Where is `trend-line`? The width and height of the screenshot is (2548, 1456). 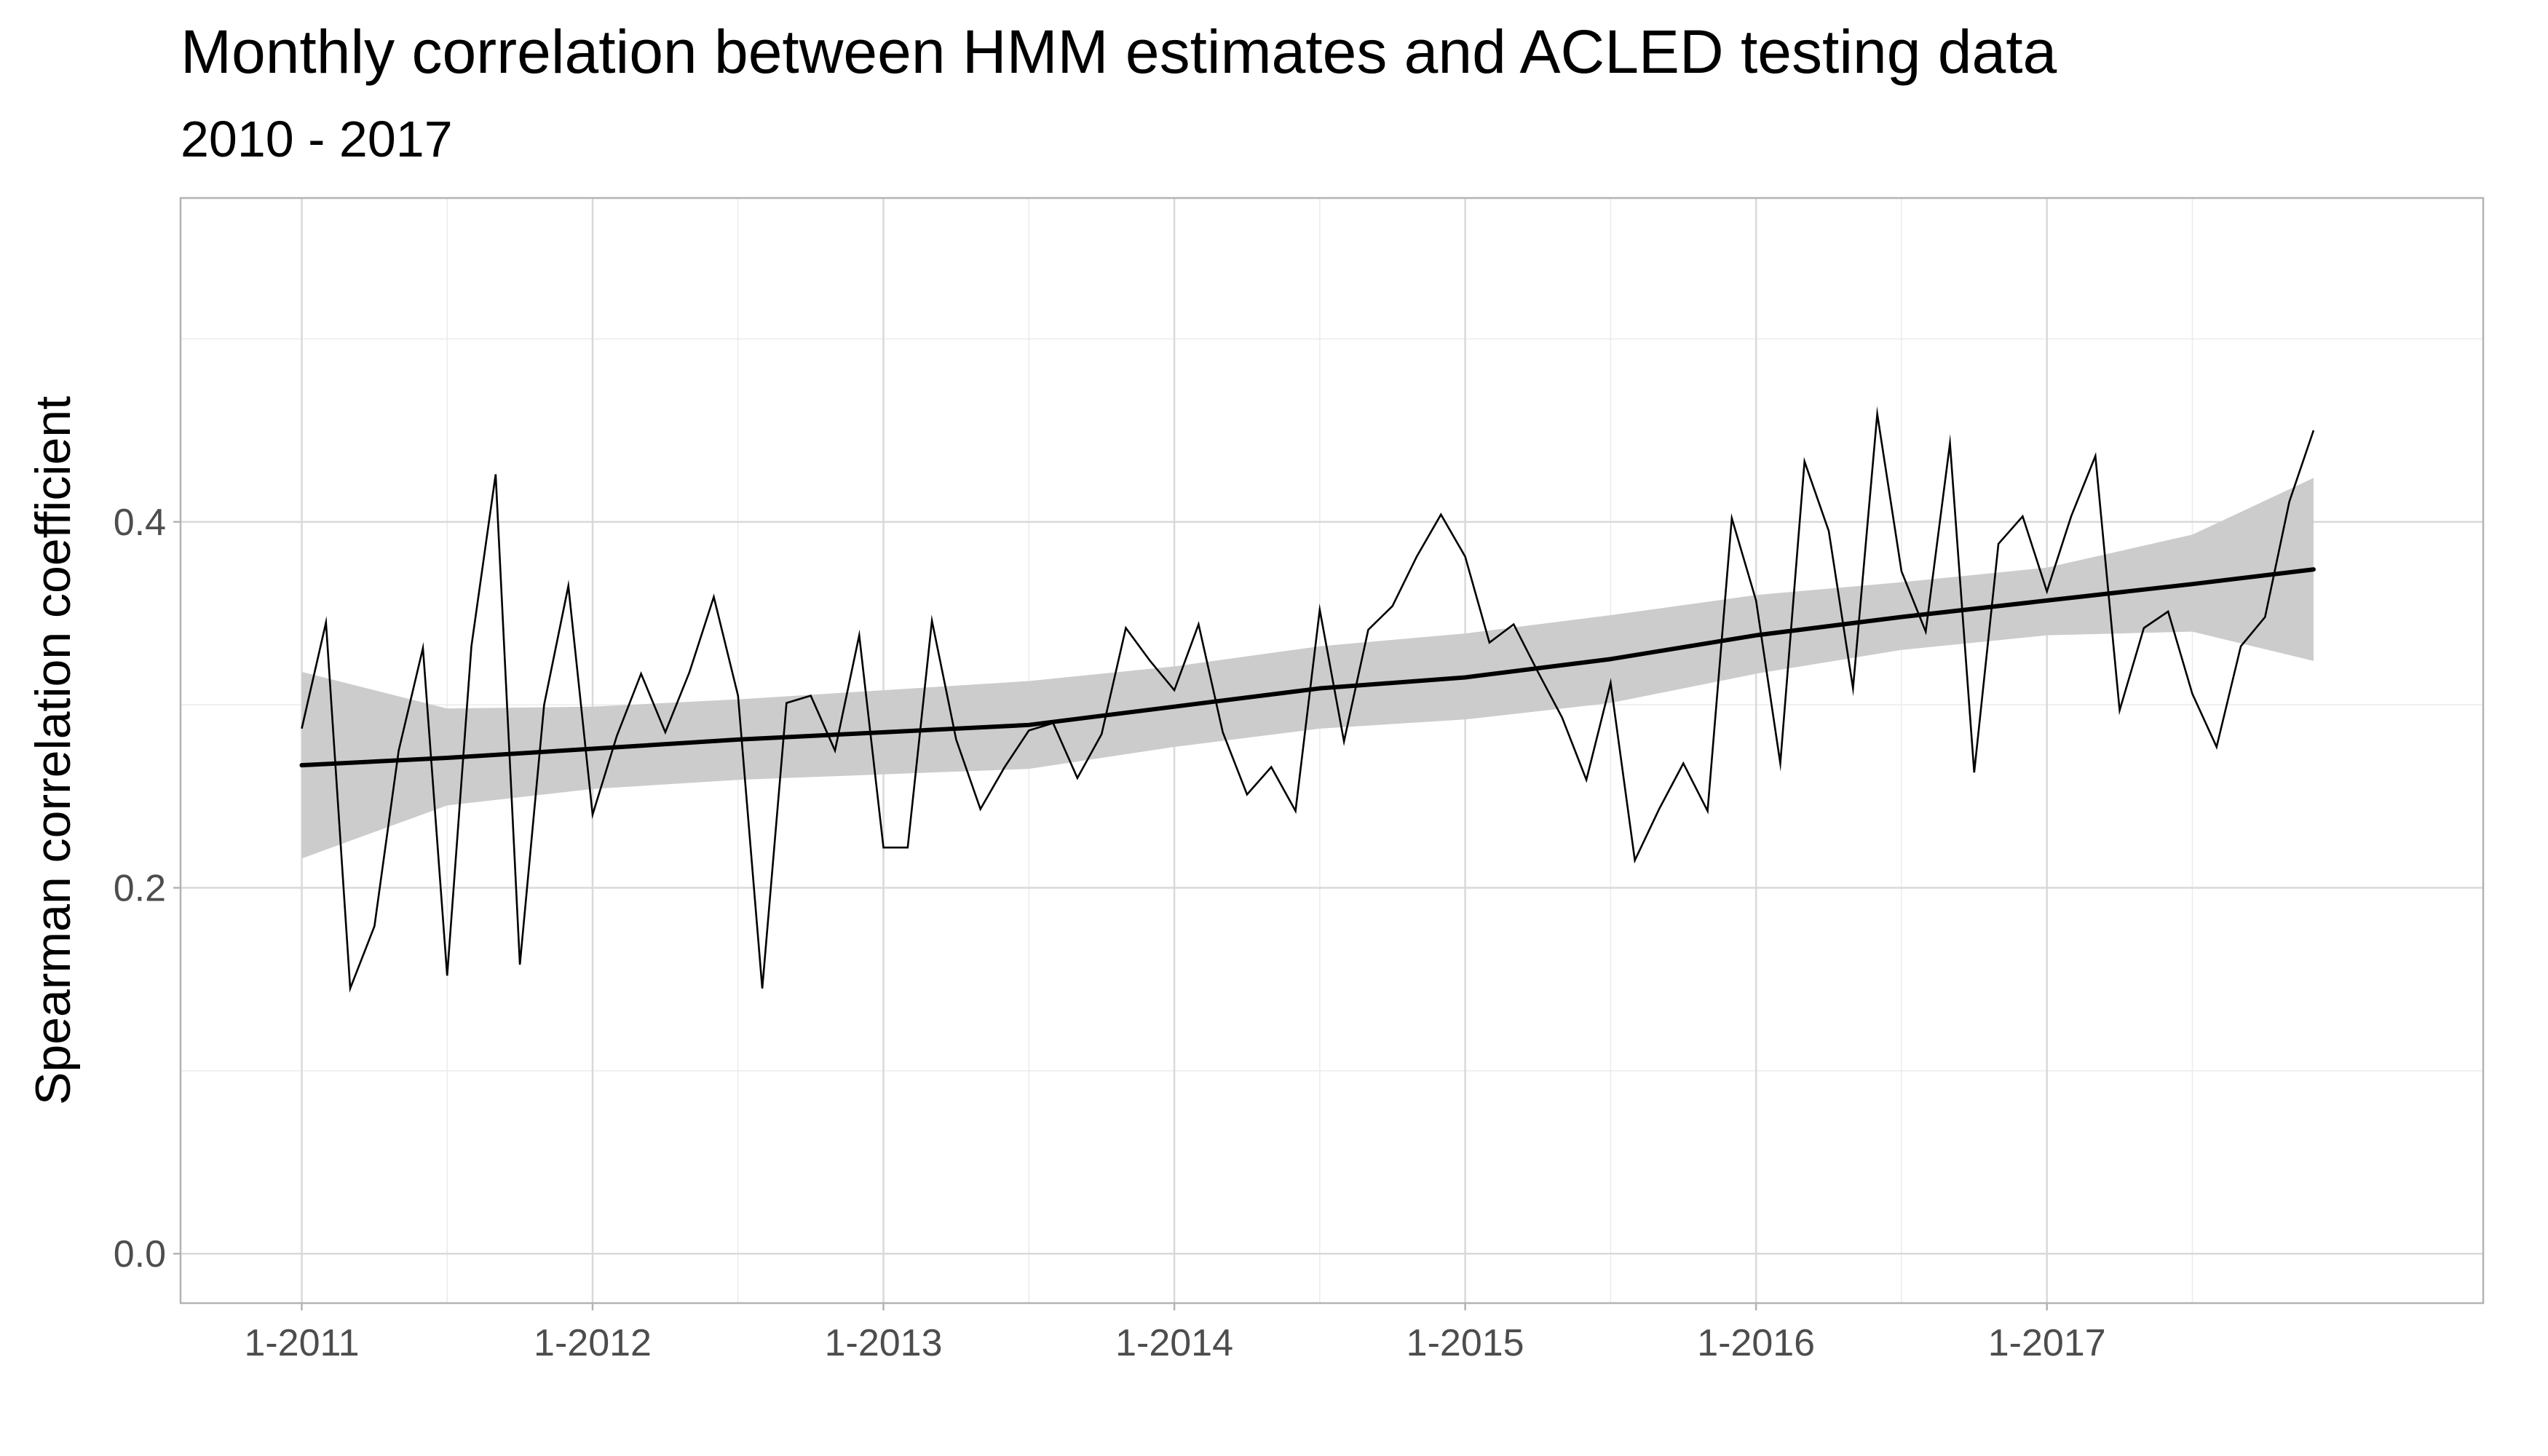 trend-line is located at coordinates (1307, 667).